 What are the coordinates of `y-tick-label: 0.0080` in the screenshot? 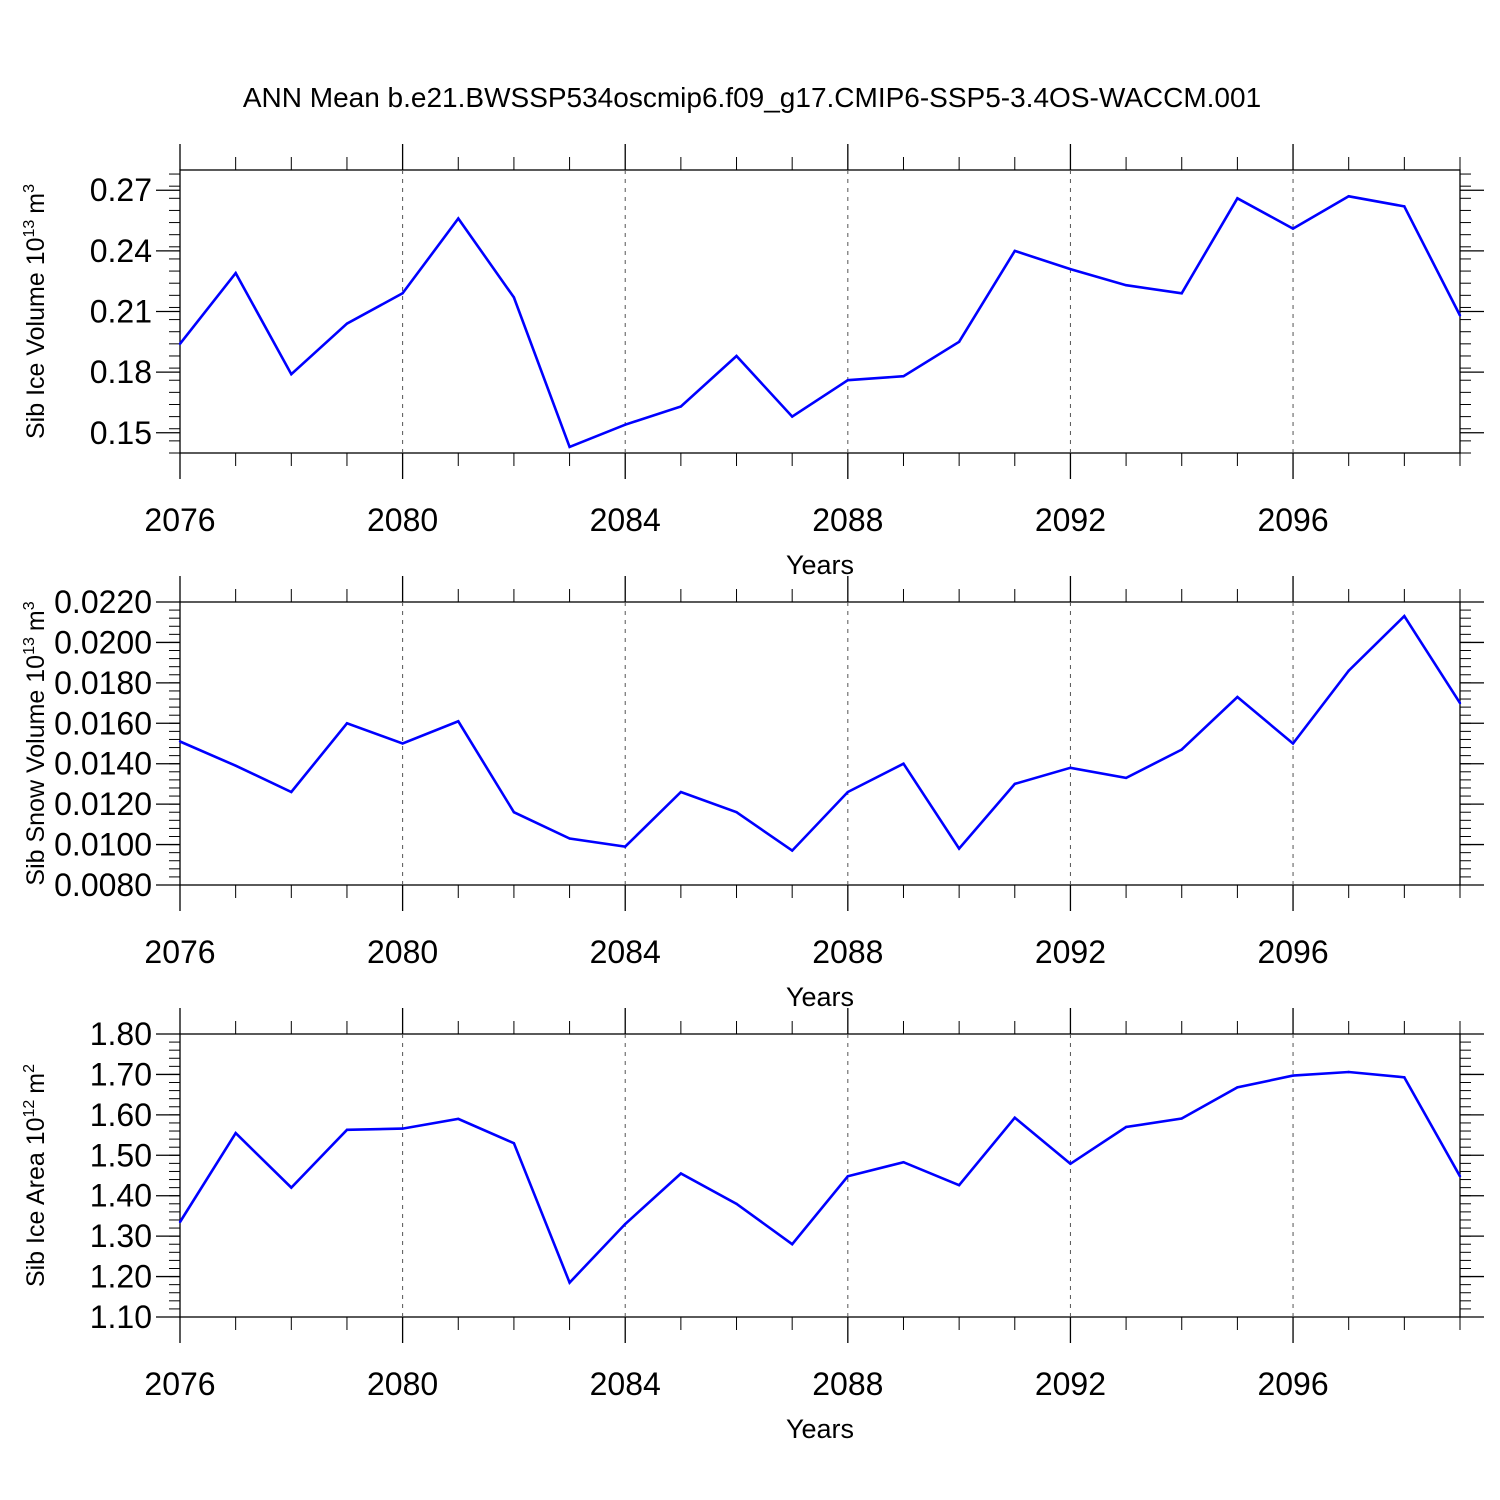 It's located at (103, 885).